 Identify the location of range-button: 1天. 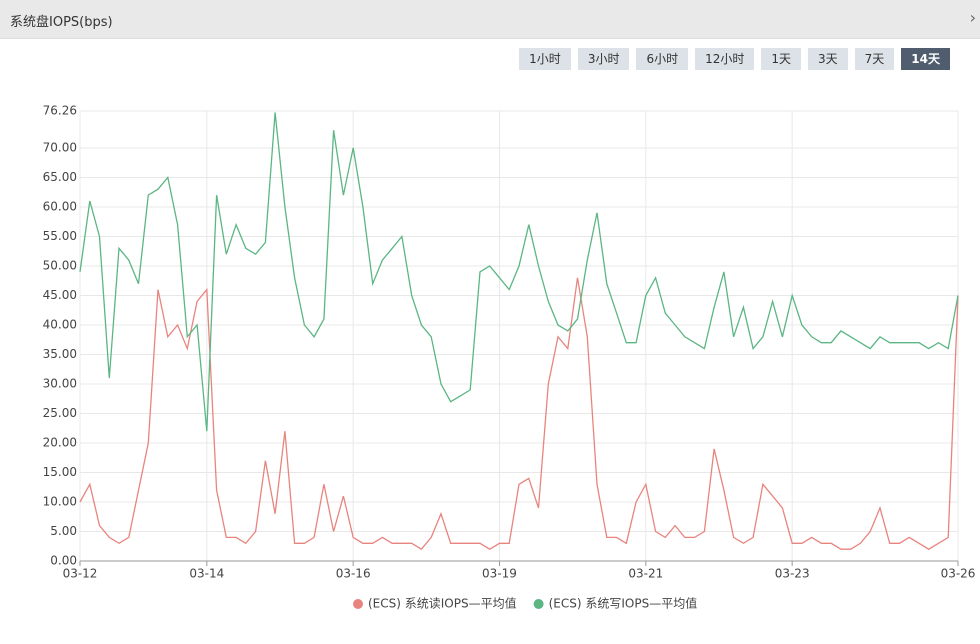
(781, 59).